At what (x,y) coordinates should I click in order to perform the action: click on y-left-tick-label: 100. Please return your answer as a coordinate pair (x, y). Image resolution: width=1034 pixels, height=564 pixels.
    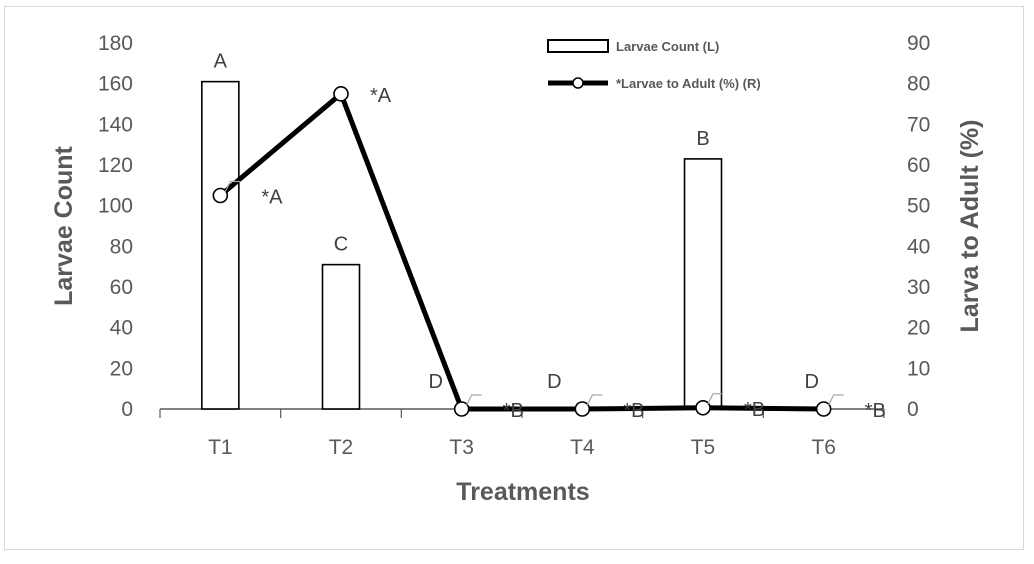
    Looking at the image, I should click on (115, 206).